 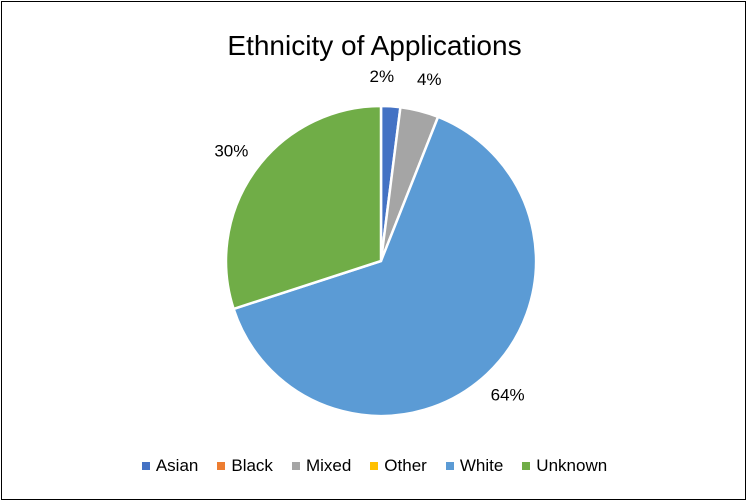 What do you see at coordinates (145, 466) in the screenshot?
I see `legend-swatch-asian` at bounding box center [145, 466].